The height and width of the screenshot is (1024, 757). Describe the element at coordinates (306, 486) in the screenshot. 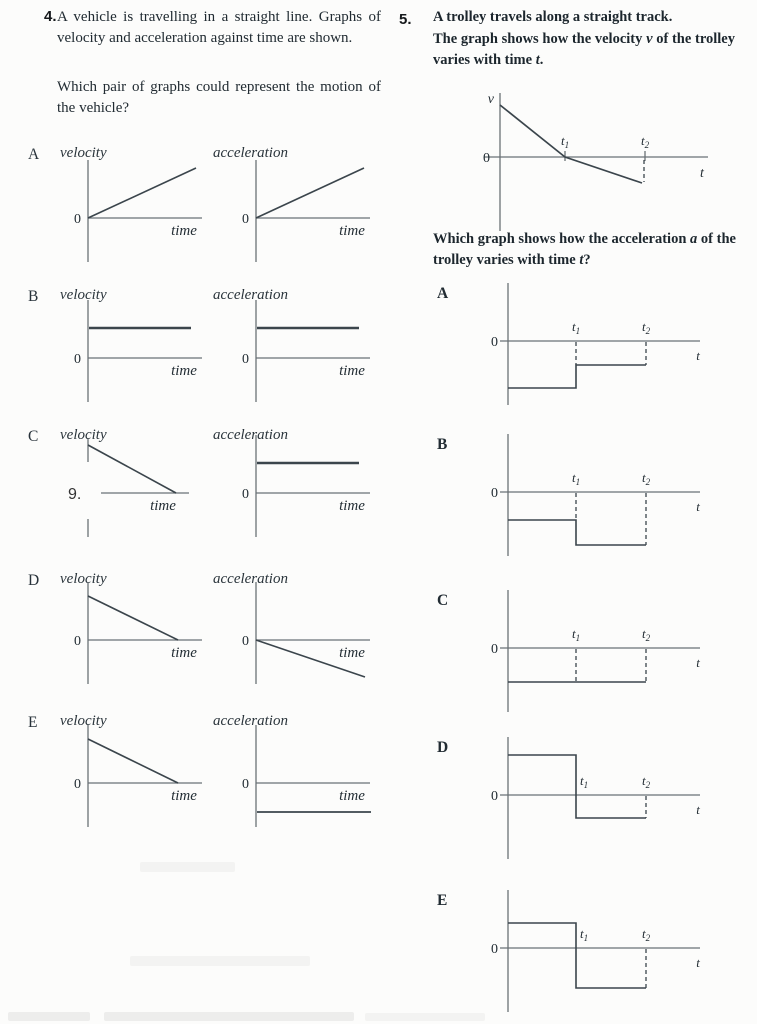

I see `q4-option-c-acceleration-graph: 0 time` at that location.